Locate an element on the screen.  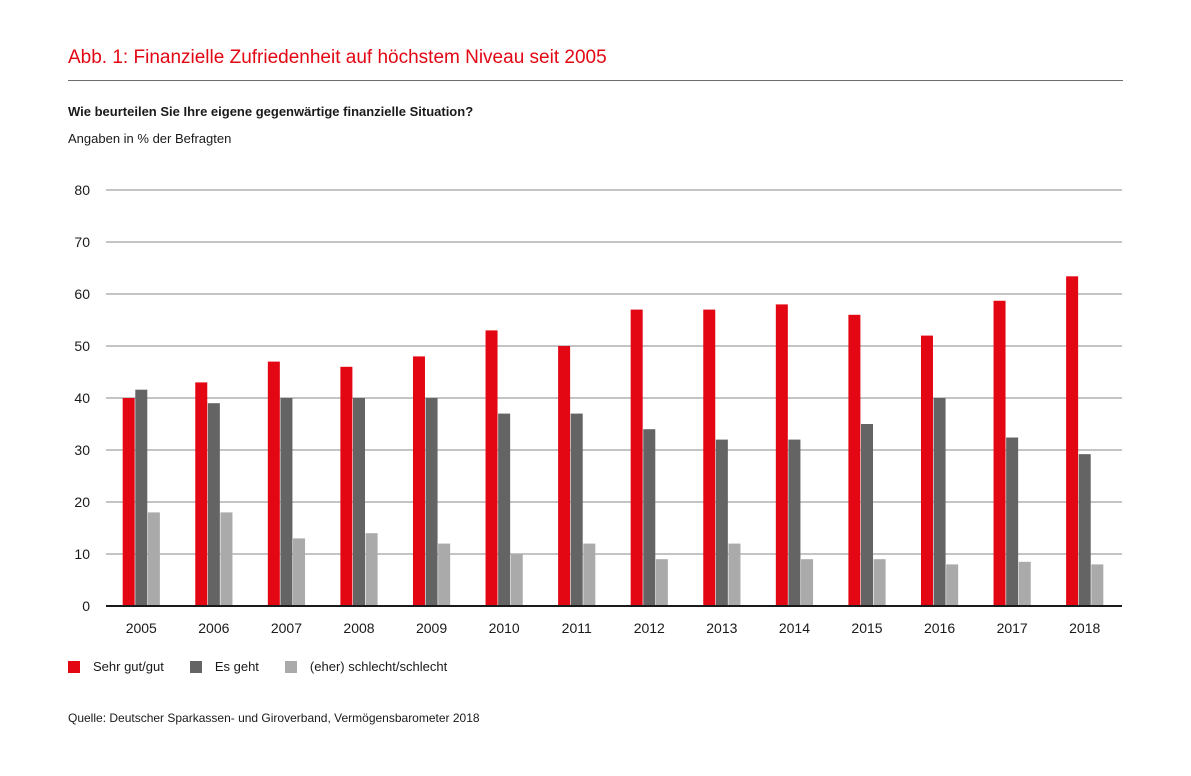
x-tick-label: 2011 is located at coordinates (577, 628).